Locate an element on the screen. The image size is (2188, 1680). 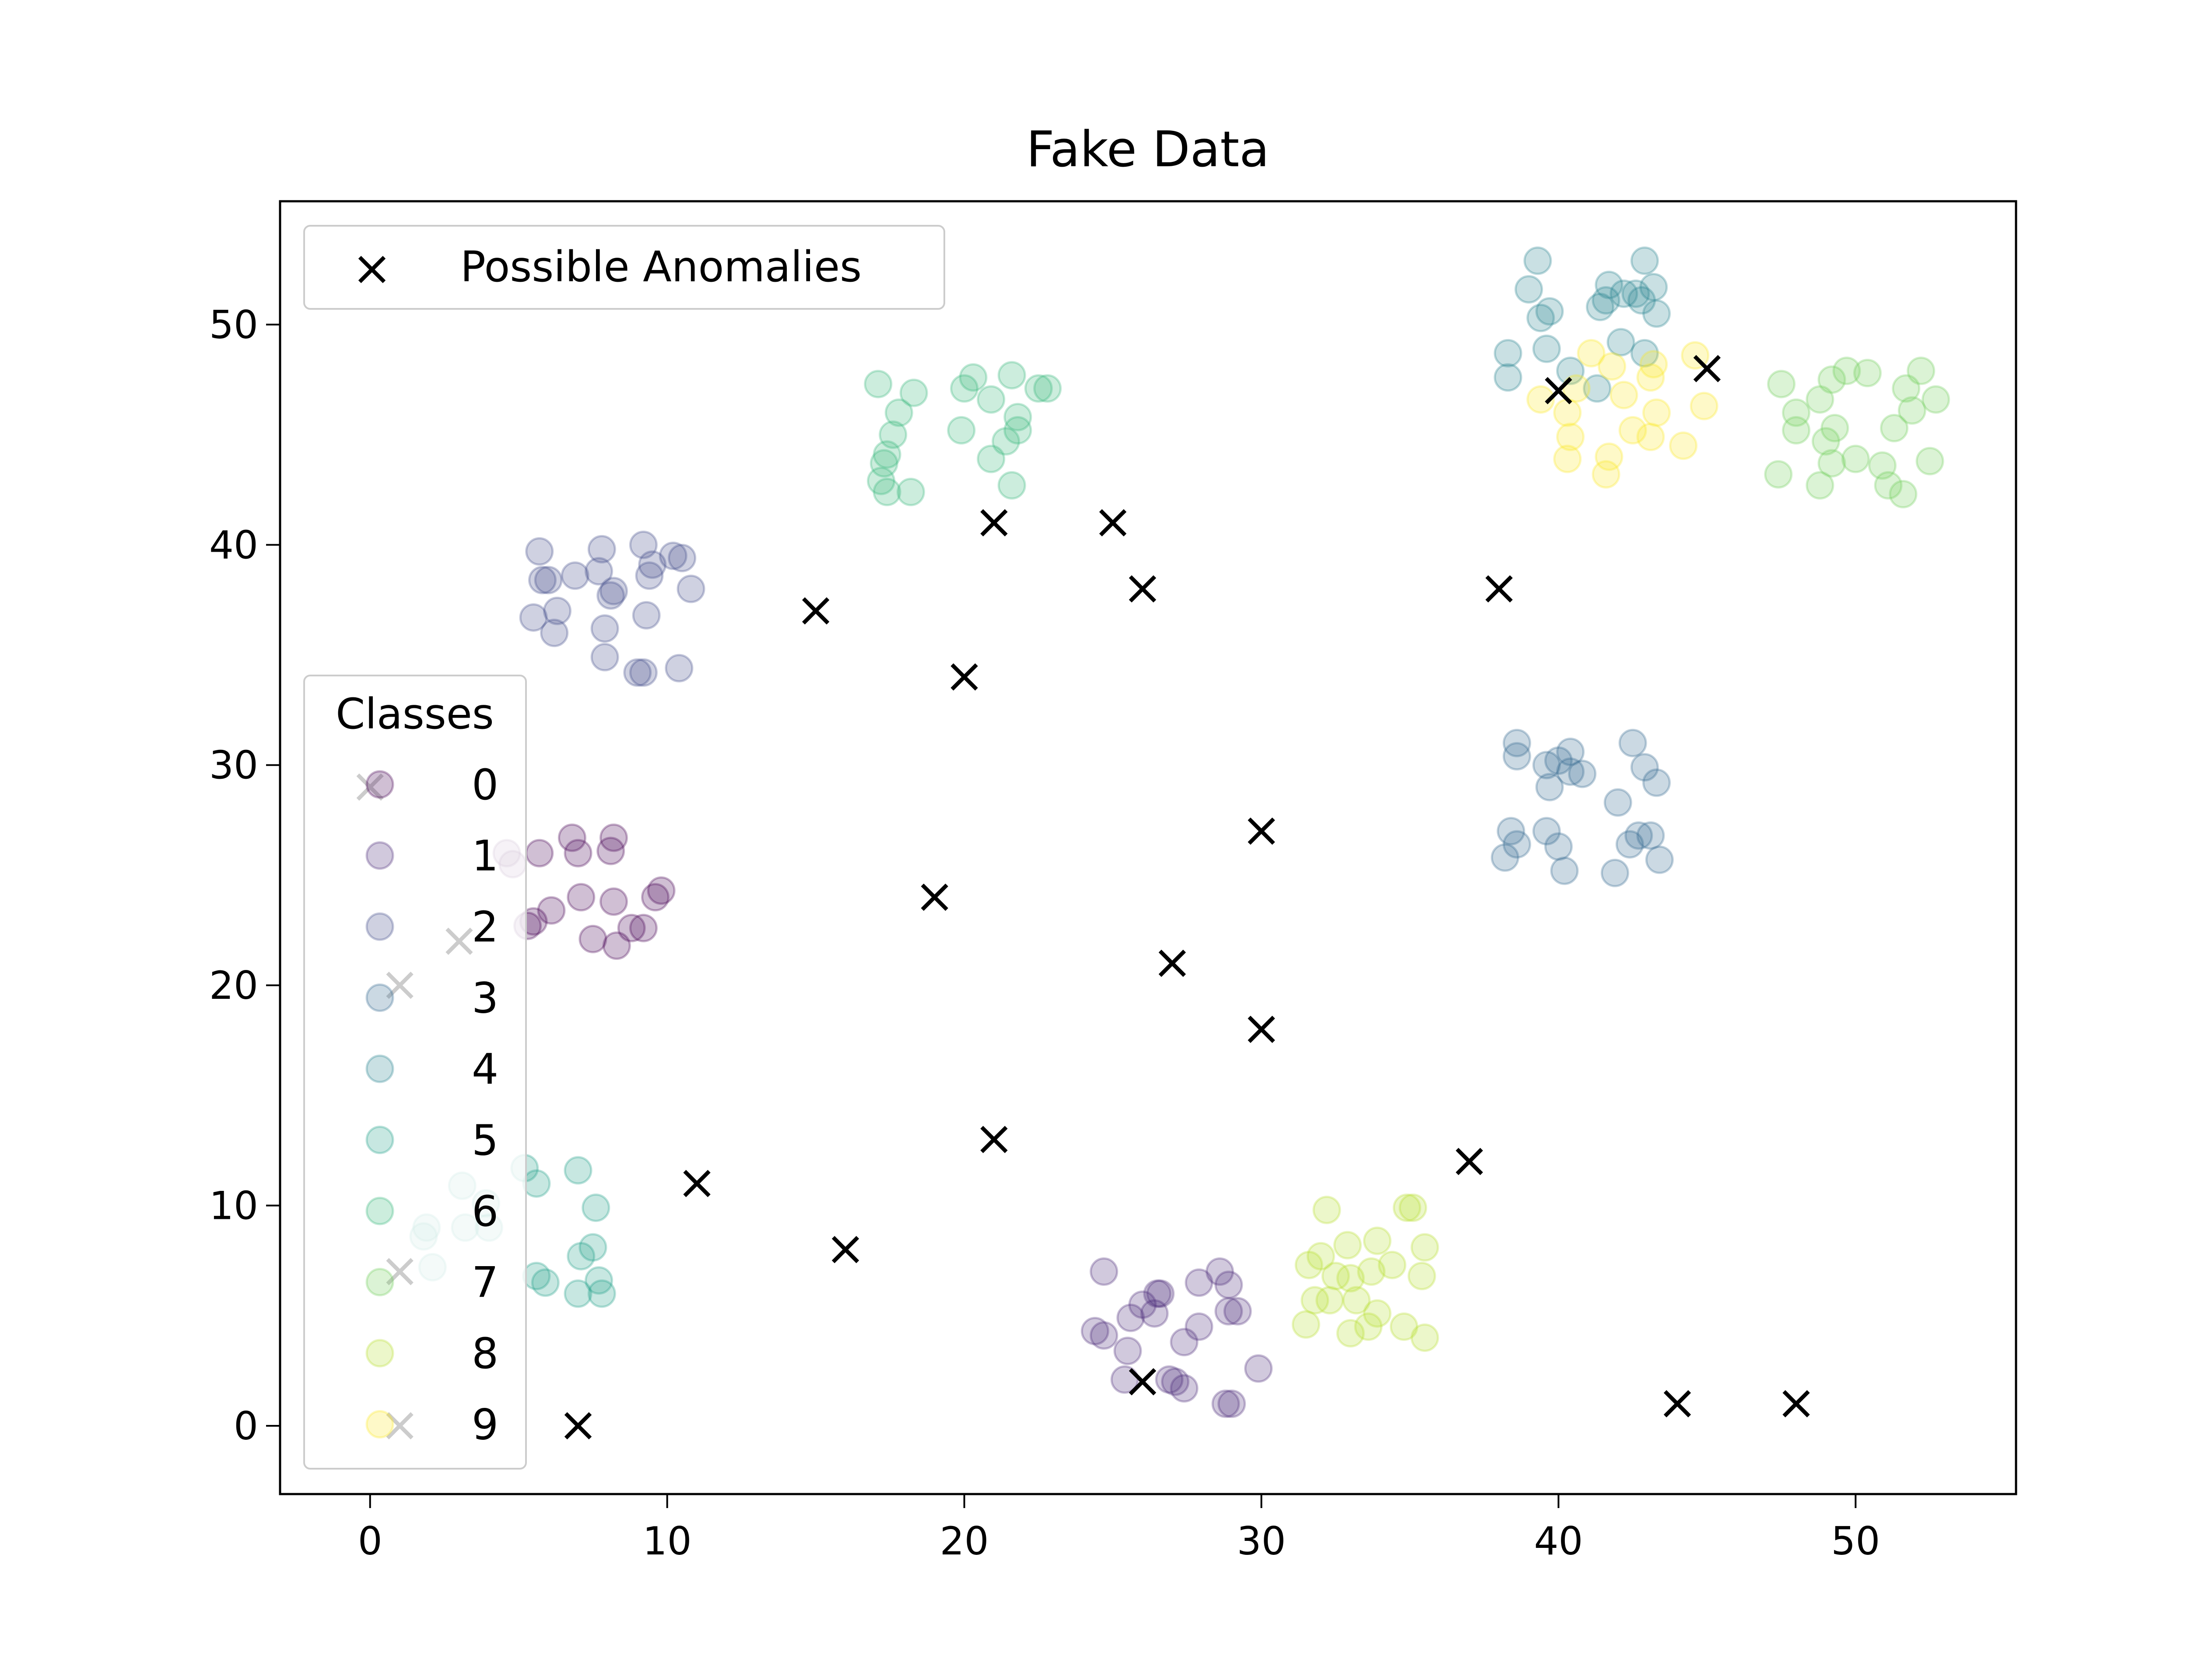
class-legend-label: 3 is located at coordinates (485, 998).